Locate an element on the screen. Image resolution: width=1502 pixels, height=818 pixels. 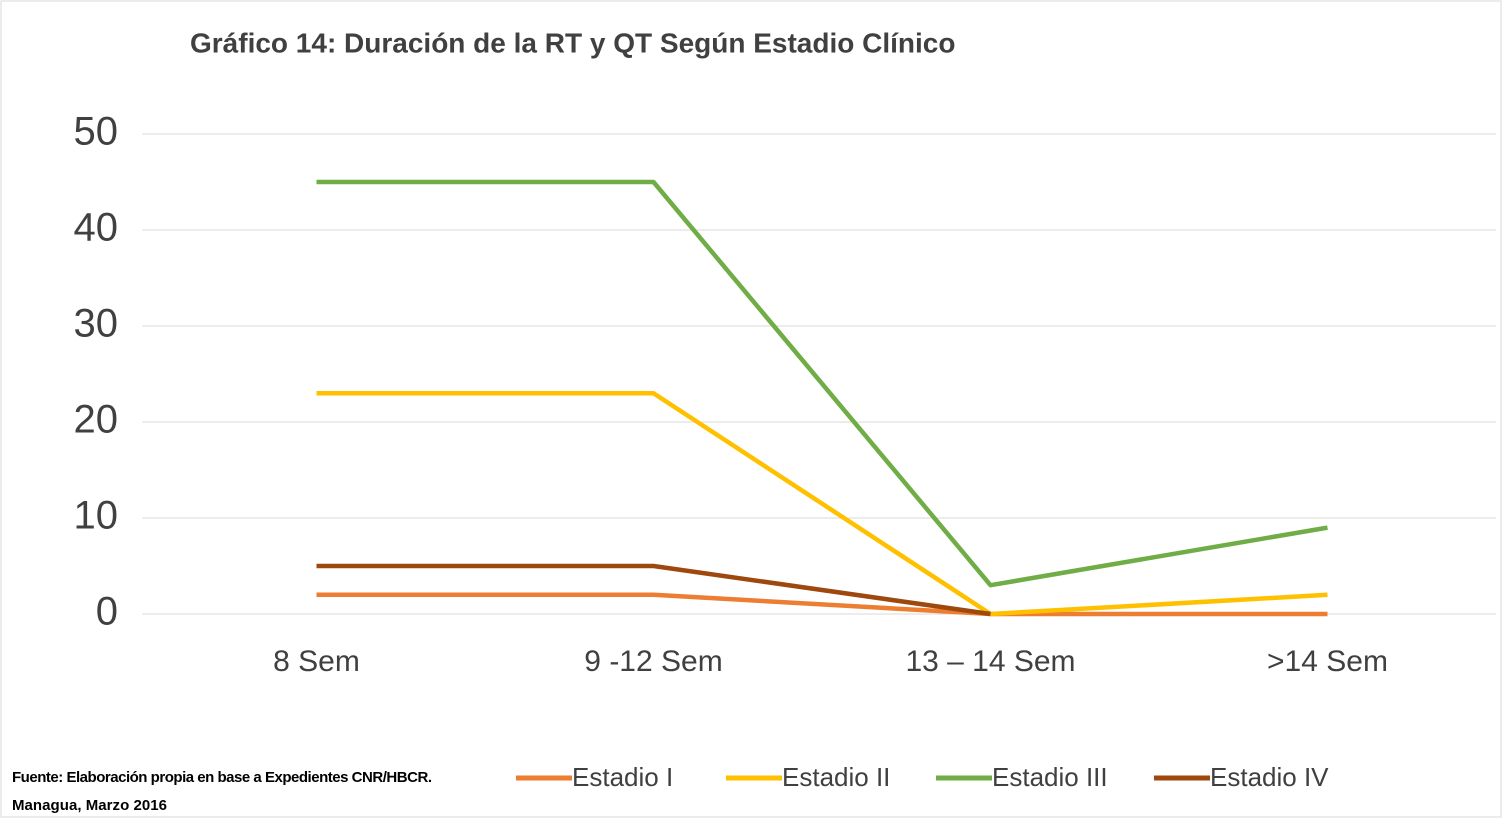
y-tick-label: 40 is located at coordinates (96, 228).